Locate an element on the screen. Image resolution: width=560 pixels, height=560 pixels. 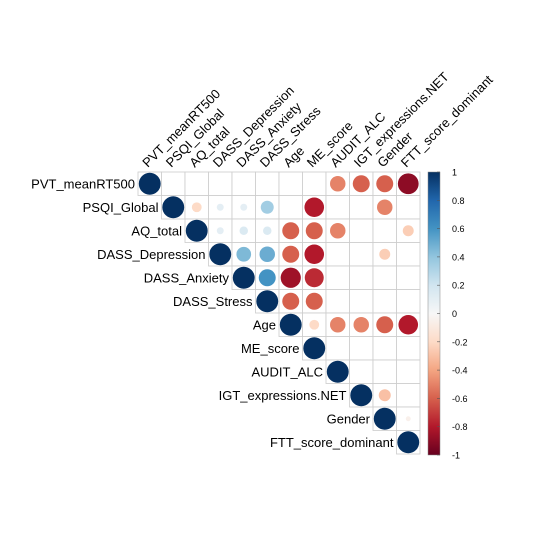
colorbar: 1 0.8 0.6 0.4 0.2 0 -0.2 -0.4 -0.6 -0.8 -1 is located at coordinates (447, 314).